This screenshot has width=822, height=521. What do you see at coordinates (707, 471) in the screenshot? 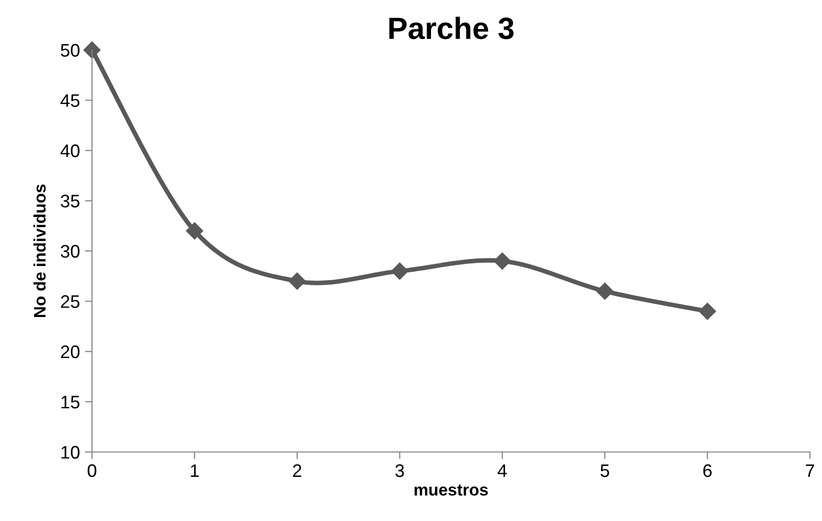
I see `x-tick-label: 6` at bounding box center [707, 471].